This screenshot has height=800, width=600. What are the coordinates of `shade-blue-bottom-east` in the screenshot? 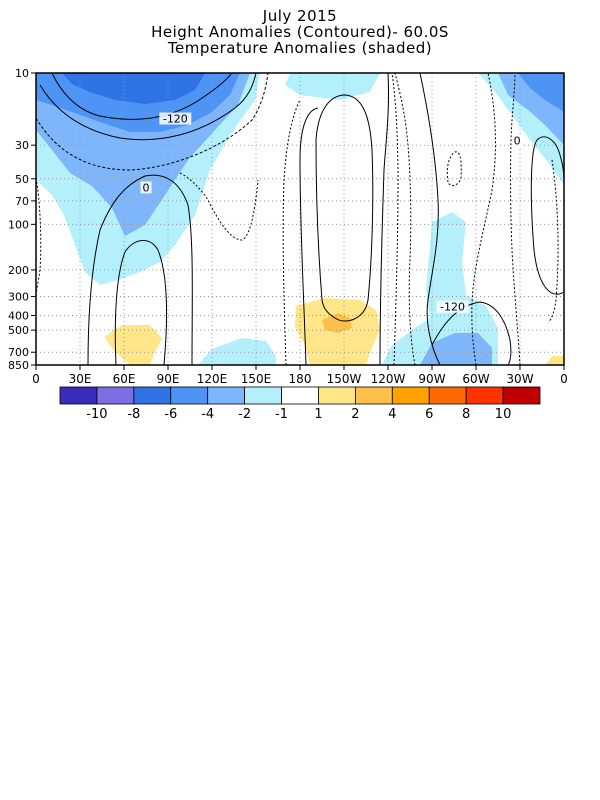 It's located at (456, 349).